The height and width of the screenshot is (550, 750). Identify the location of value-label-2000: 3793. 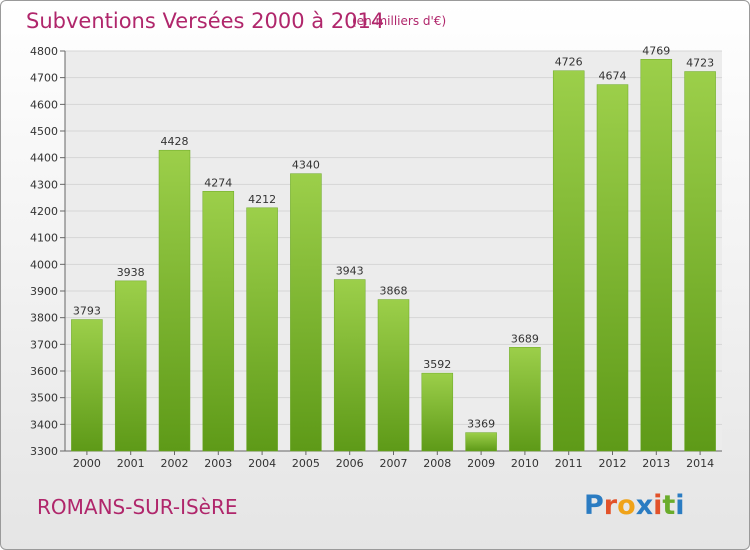
(87, 311).